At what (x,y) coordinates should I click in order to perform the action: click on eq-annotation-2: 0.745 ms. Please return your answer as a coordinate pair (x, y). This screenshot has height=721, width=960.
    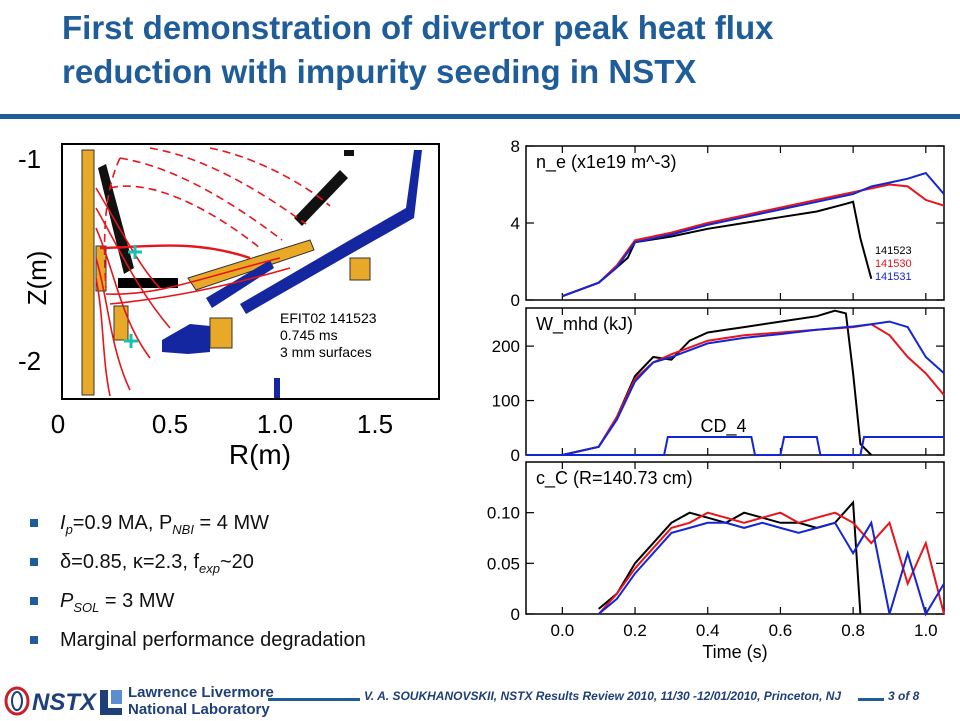
    Looking at the image, I should click on (309, 335).